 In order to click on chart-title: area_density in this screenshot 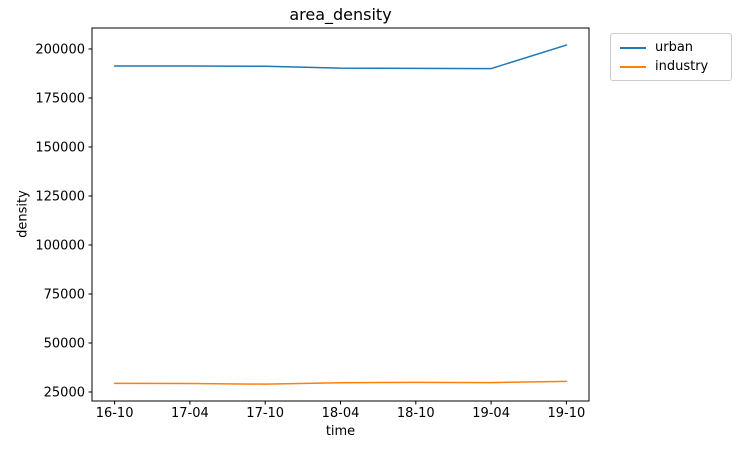, I will do `click(340, 14)`.